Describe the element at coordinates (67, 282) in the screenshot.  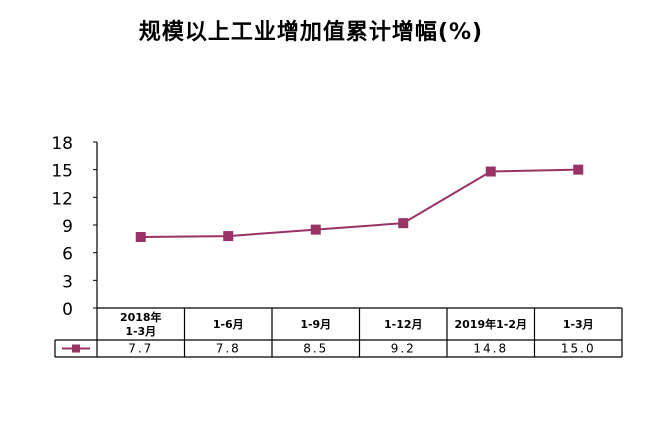
I see `y-tick-label: 3` at that location.